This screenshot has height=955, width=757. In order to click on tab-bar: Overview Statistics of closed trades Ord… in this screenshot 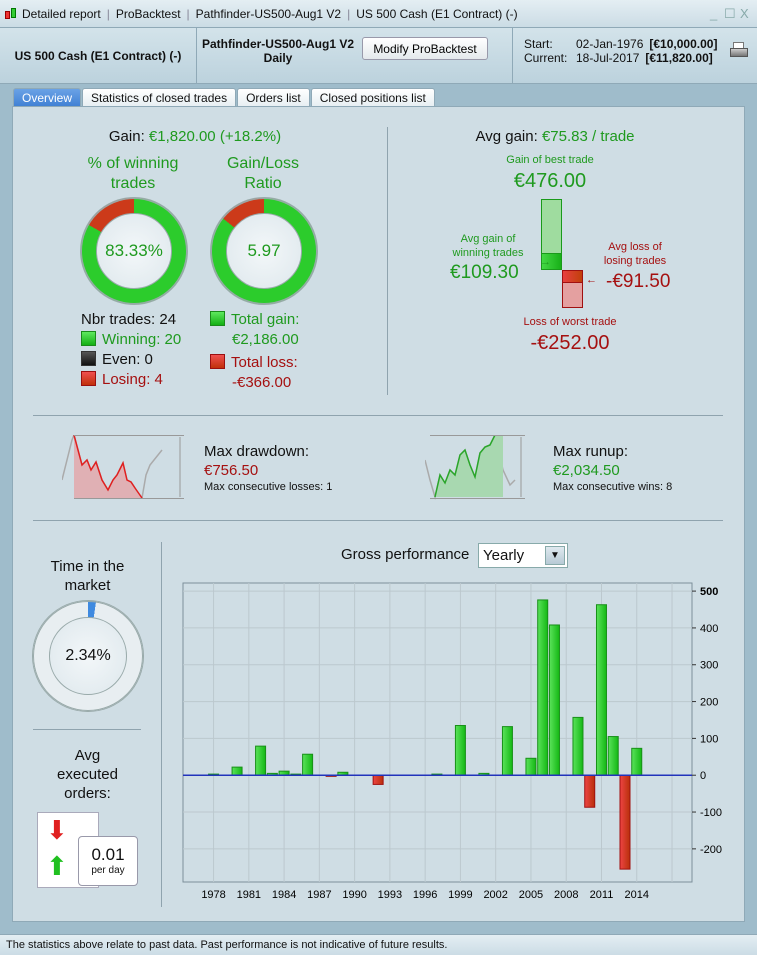, I will do `click(224, 97)`.